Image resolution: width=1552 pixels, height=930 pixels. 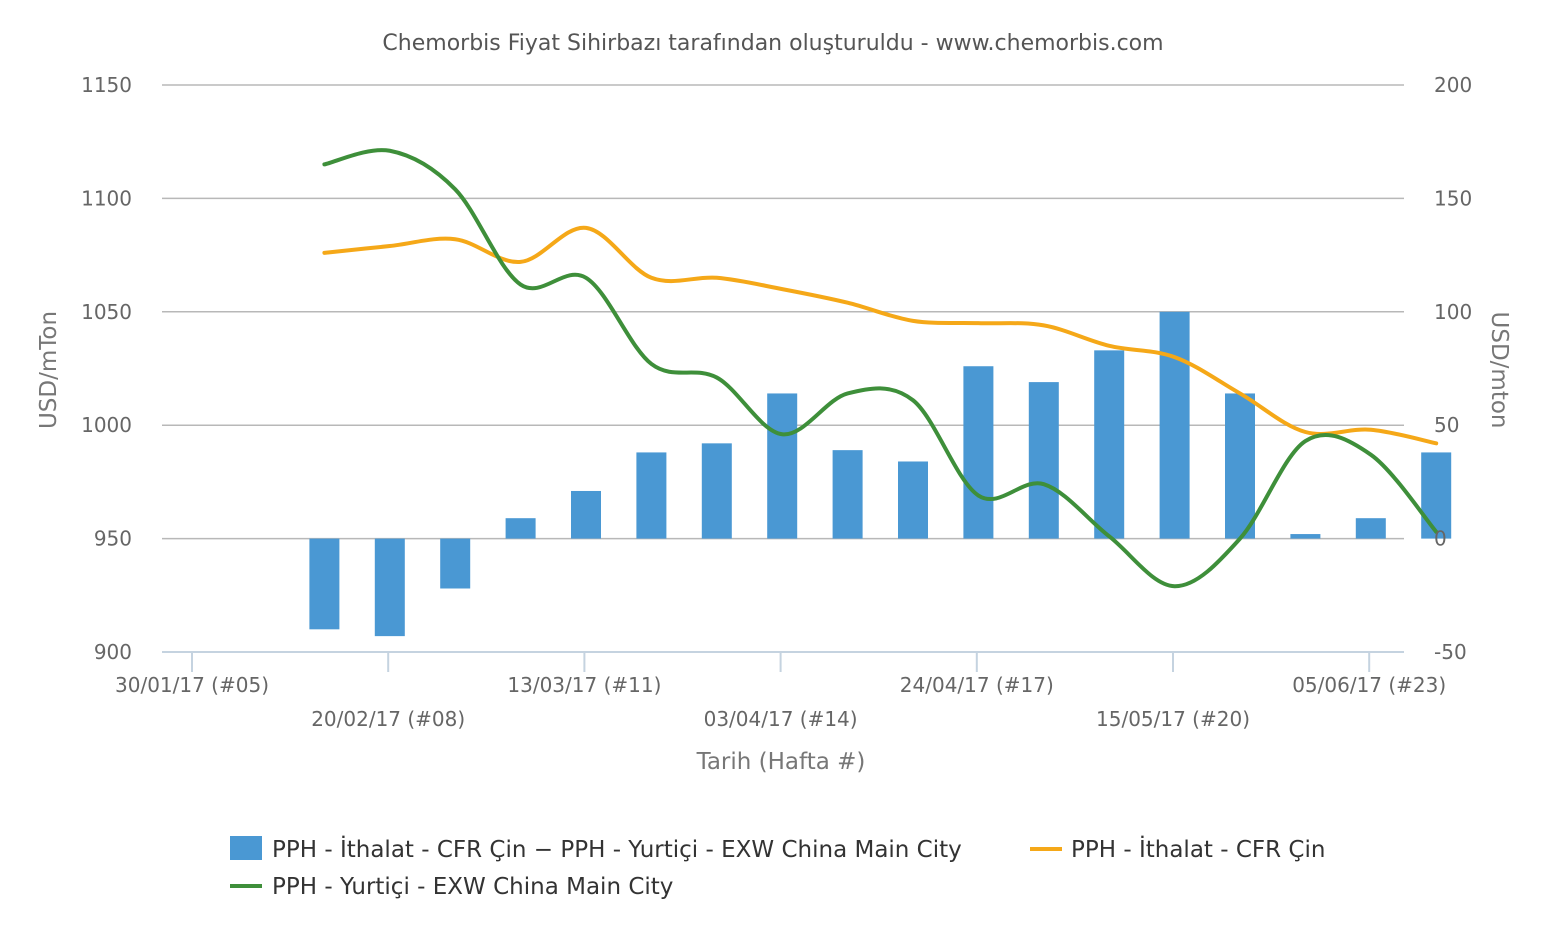 What do you see at coordinates (113, 652) in the screenshot?
I see `y-tick-left: 900` at bounding box center [113, 652].